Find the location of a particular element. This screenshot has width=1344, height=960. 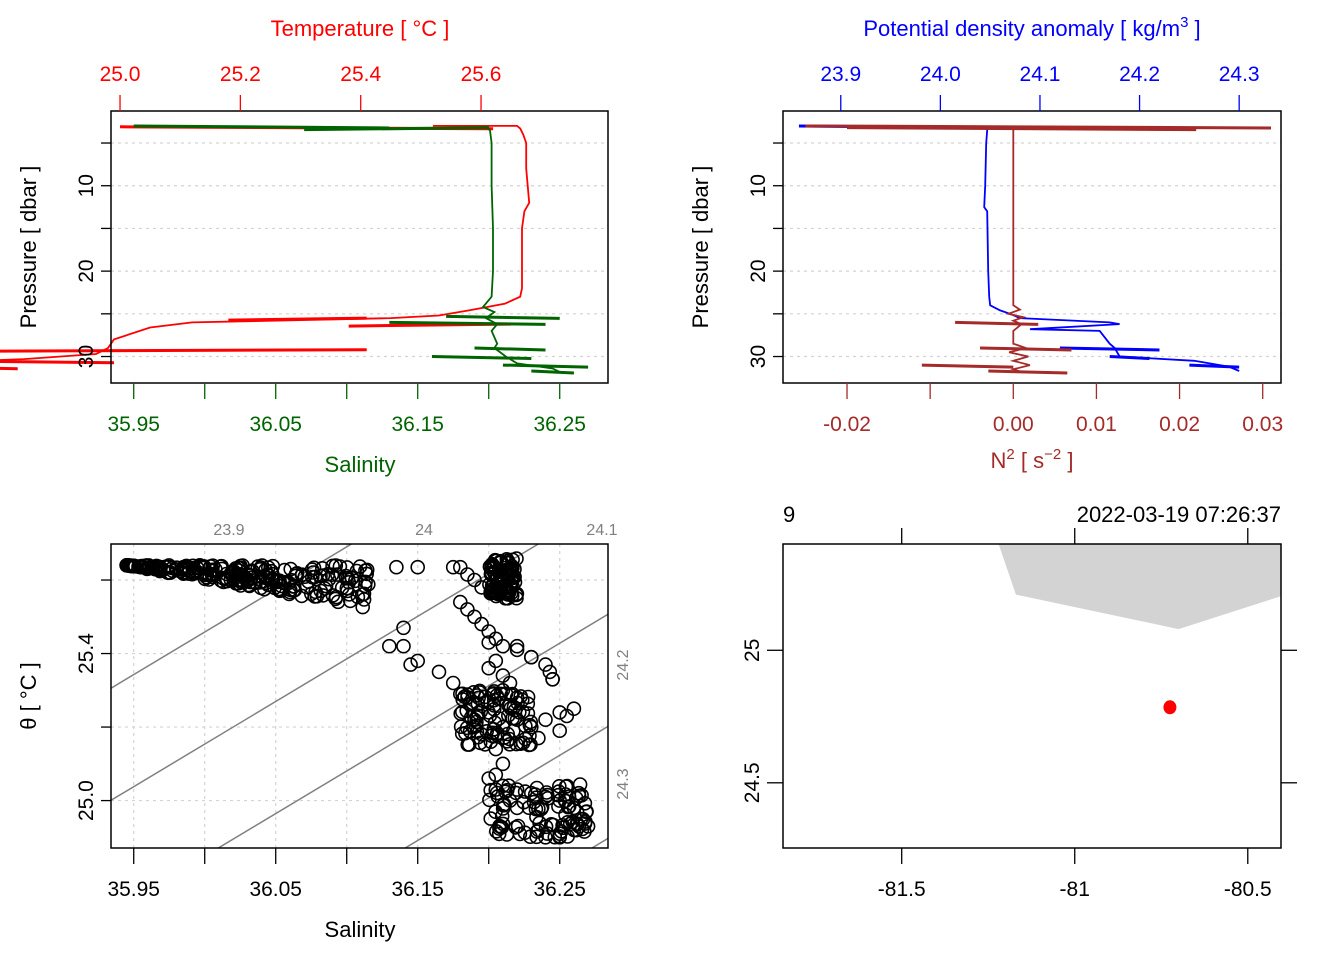

bottom-tick-label: 0.02 is located at coordinates (1179, 424).